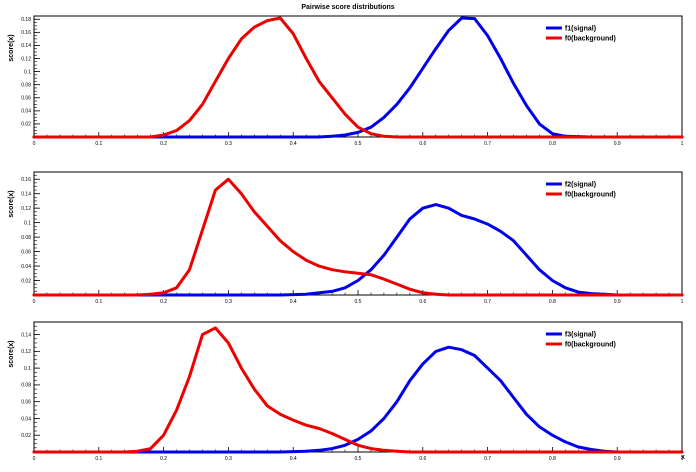  I want to click on x-axis-label: x, so click(683, 457).